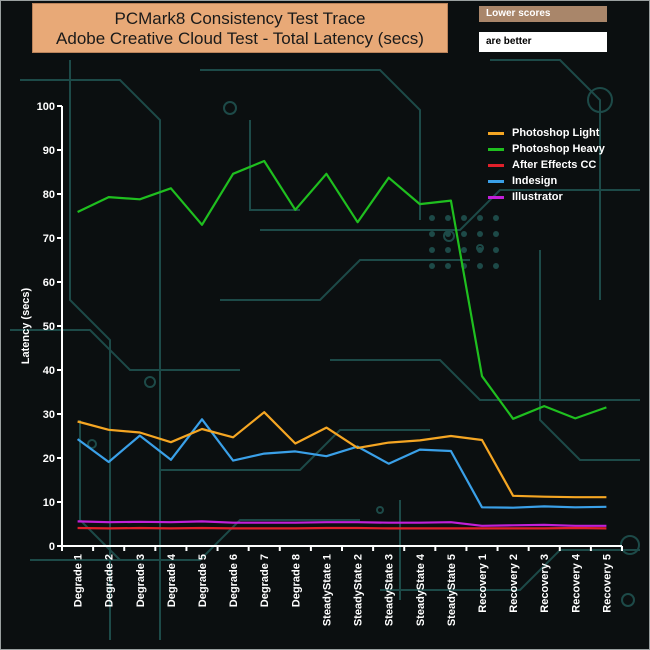 This screenshot has width=650, height=650. Describe the element at coordinates (452, 590) in the screenshot. I see `x-tick-label: SteadyState 5` at that location.